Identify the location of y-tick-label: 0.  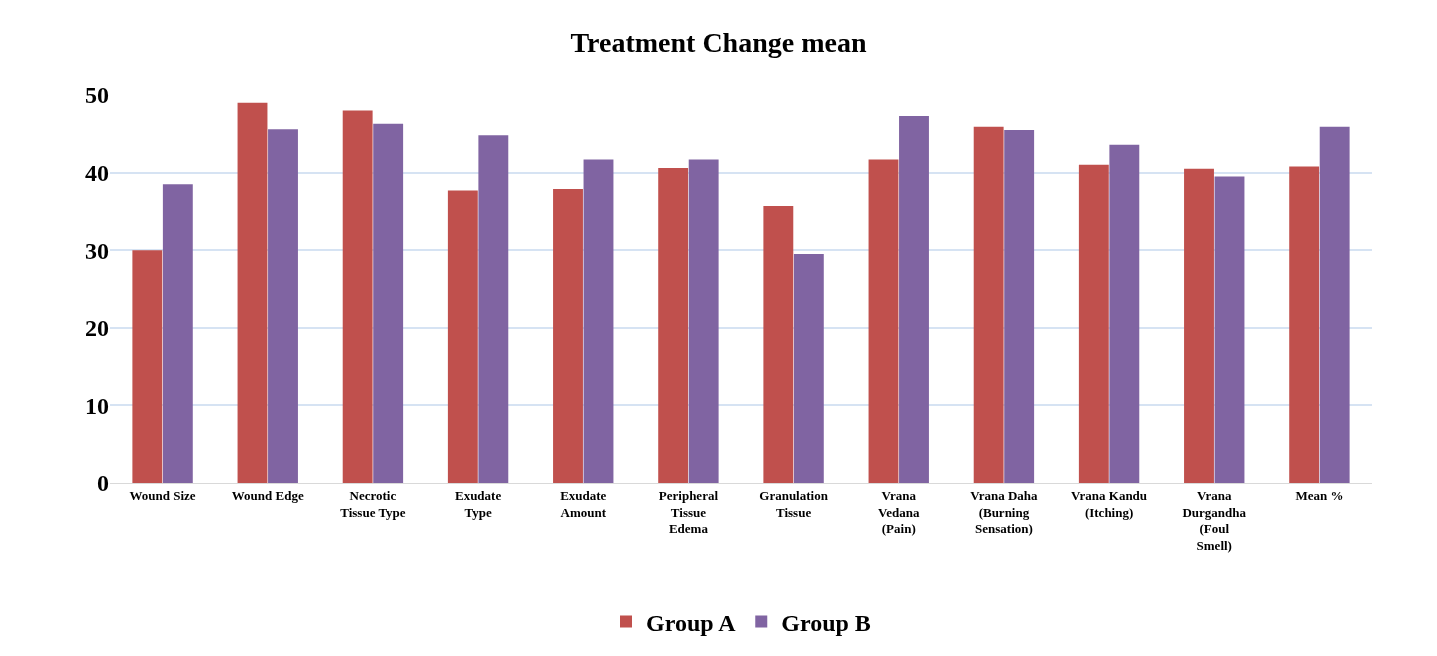
(103, 483).